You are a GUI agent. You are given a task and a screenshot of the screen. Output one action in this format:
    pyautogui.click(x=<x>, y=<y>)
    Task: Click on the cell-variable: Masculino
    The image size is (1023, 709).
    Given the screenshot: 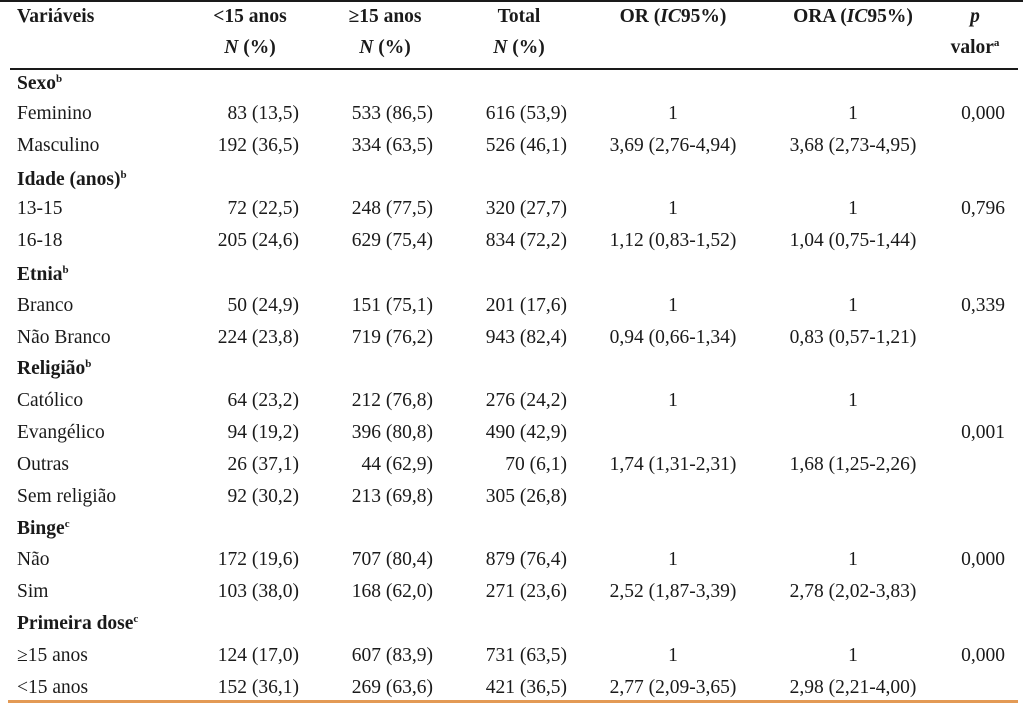 What is the action you would take?
    pyautogui.click(x=58, y=145)
    